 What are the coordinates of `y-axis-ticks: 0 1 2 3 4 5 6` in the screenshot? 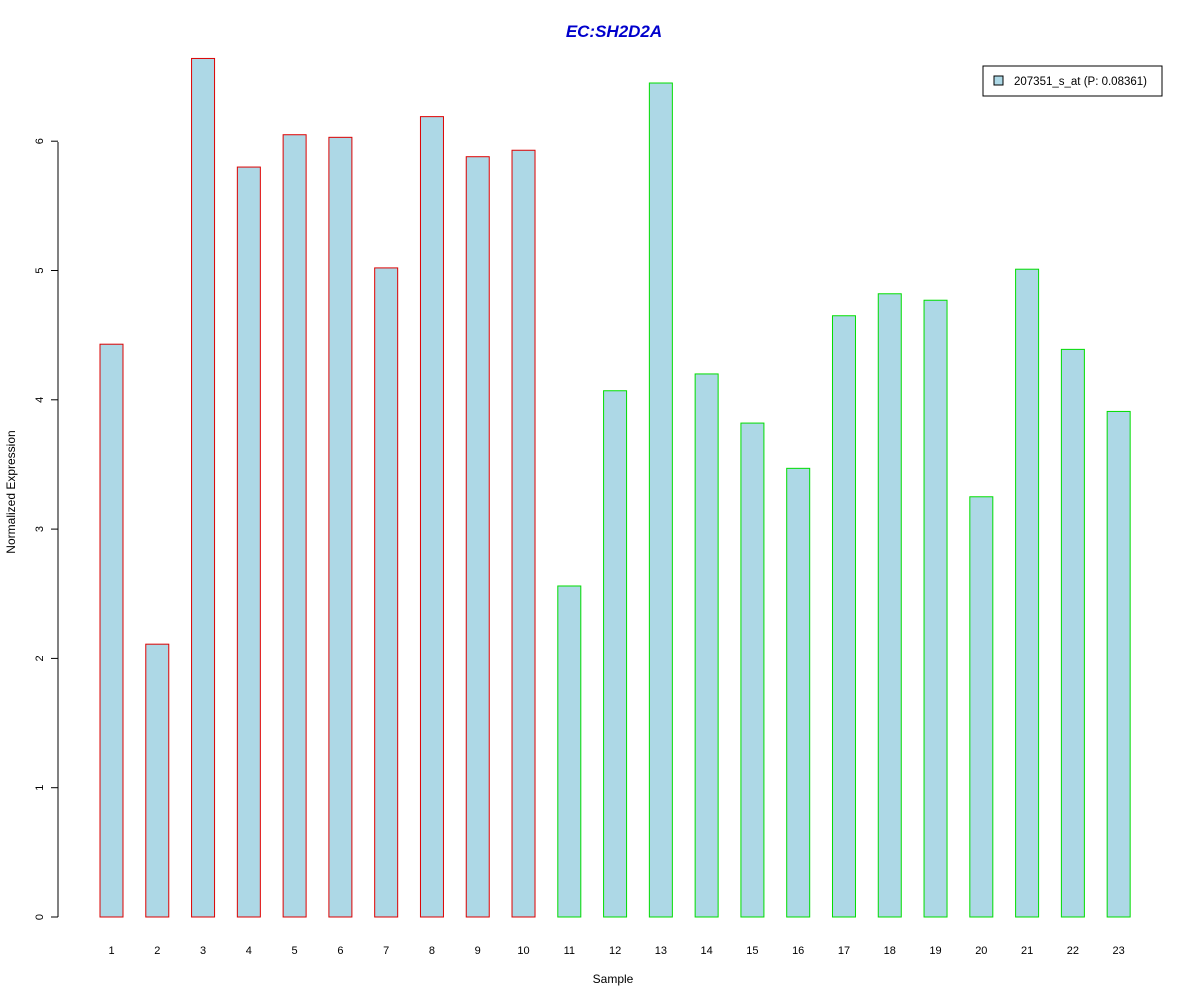 It's located at (46, 529).